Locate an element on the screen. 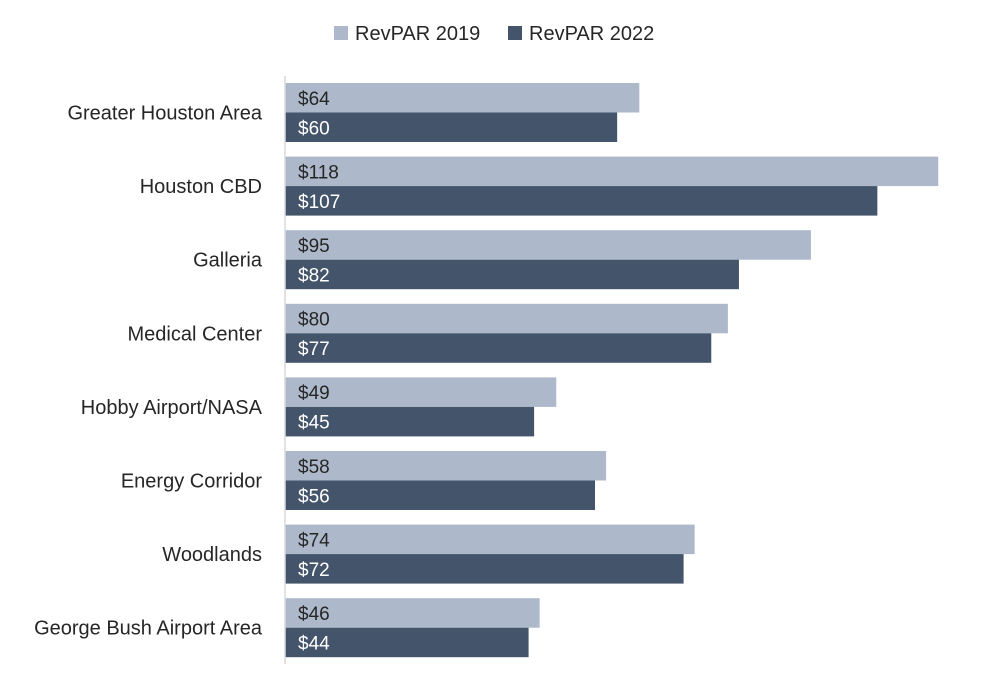 This screenshot has height=687, width=981. legend-label-1: RevPAR 2022 is located at coordinates (591, 34).